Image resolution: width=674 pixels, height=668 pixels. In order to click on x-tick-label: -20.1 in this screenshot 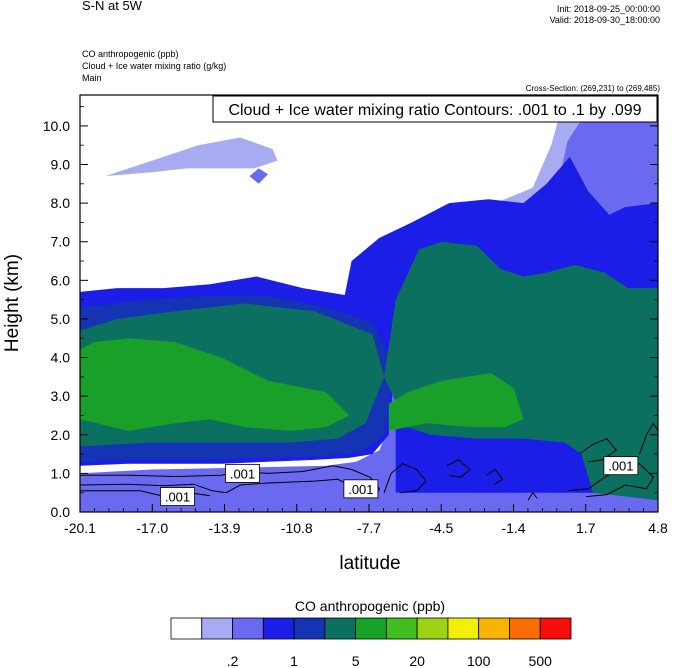, I will do `click(80, 528)`.